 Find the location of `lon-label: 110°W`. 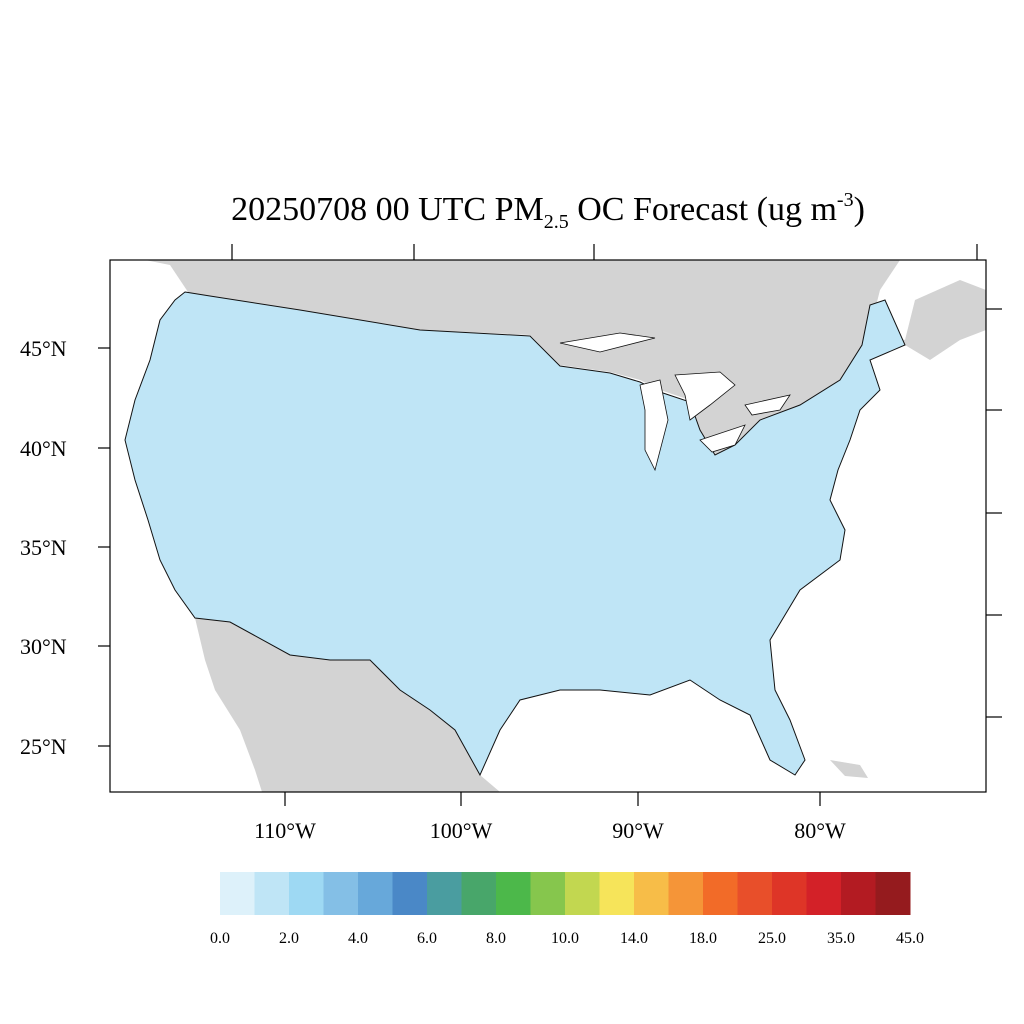

lon-label: 110°W is located at coordinates (285, 830).